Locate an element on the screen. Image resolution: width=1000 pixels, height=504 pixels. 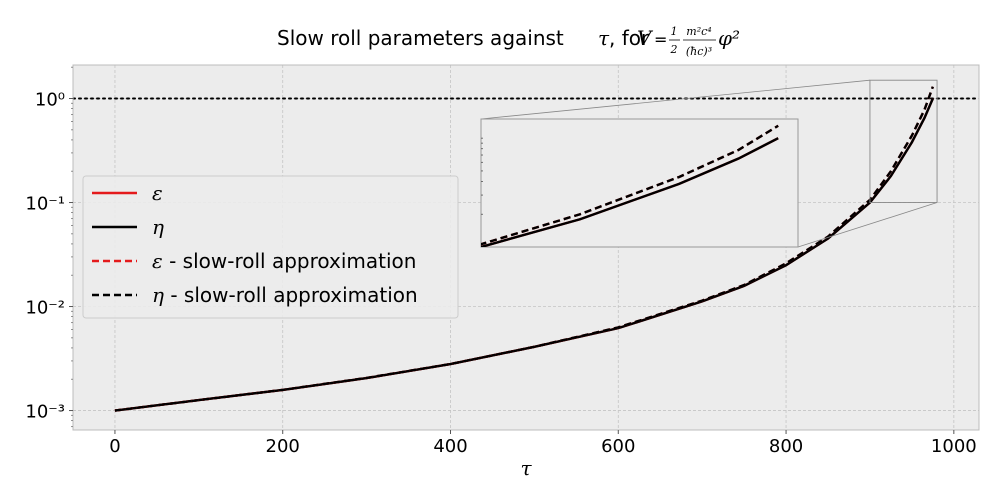
inset-ticks is located at coordinates (482, 176).